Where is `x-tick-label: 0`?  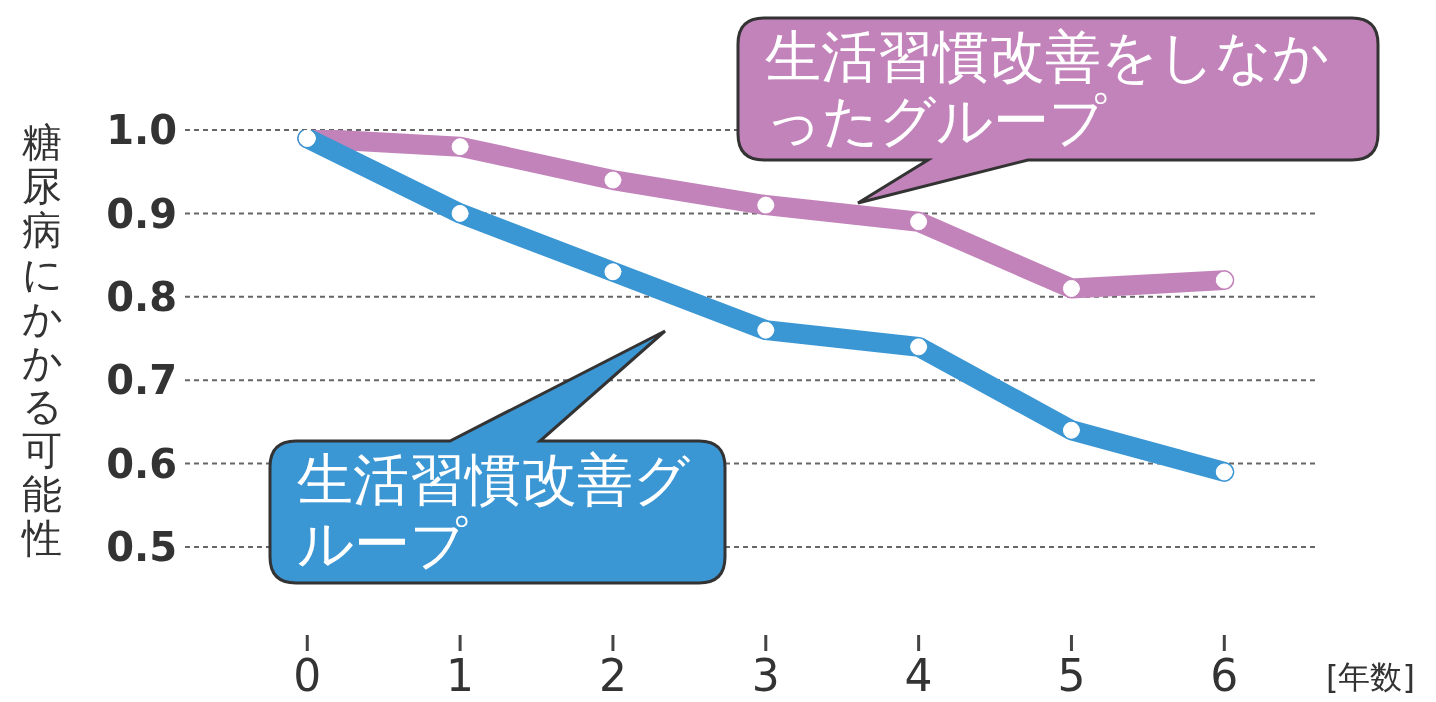
x-tick-label: 0 is located at coordinates (307, 675).